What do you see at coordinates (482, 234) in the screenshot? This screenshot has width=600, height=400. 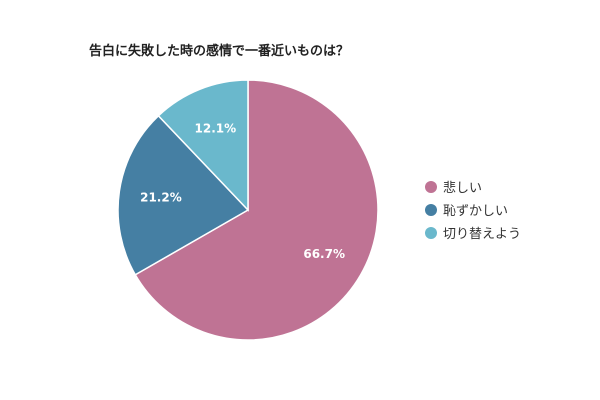 I see `legend-label: 切り替えよう` at bounding box center [482, 234].